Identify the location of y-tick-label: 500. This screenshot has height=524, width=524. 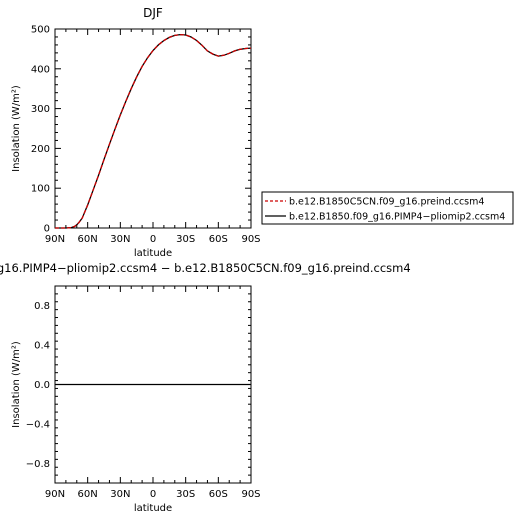
(40, 30).